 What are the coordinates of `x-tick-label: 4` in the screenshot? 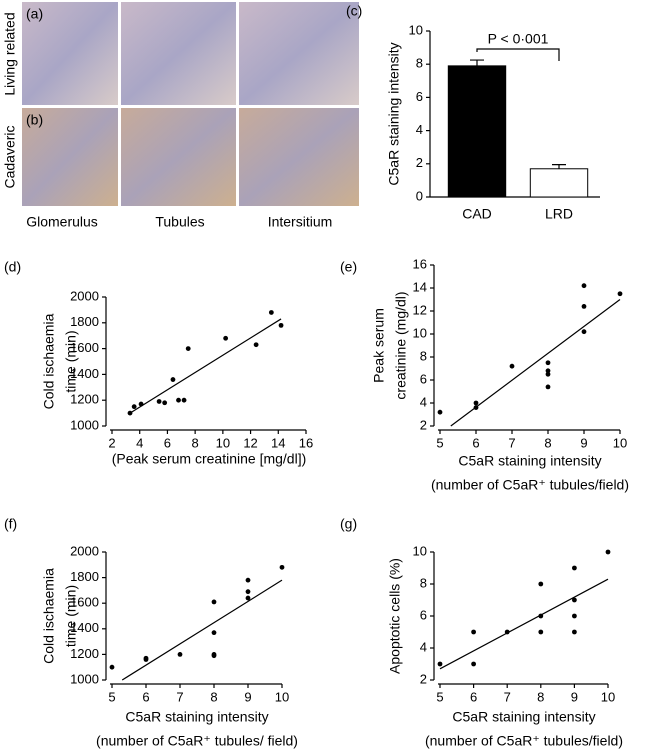 It's located at (139, 442).